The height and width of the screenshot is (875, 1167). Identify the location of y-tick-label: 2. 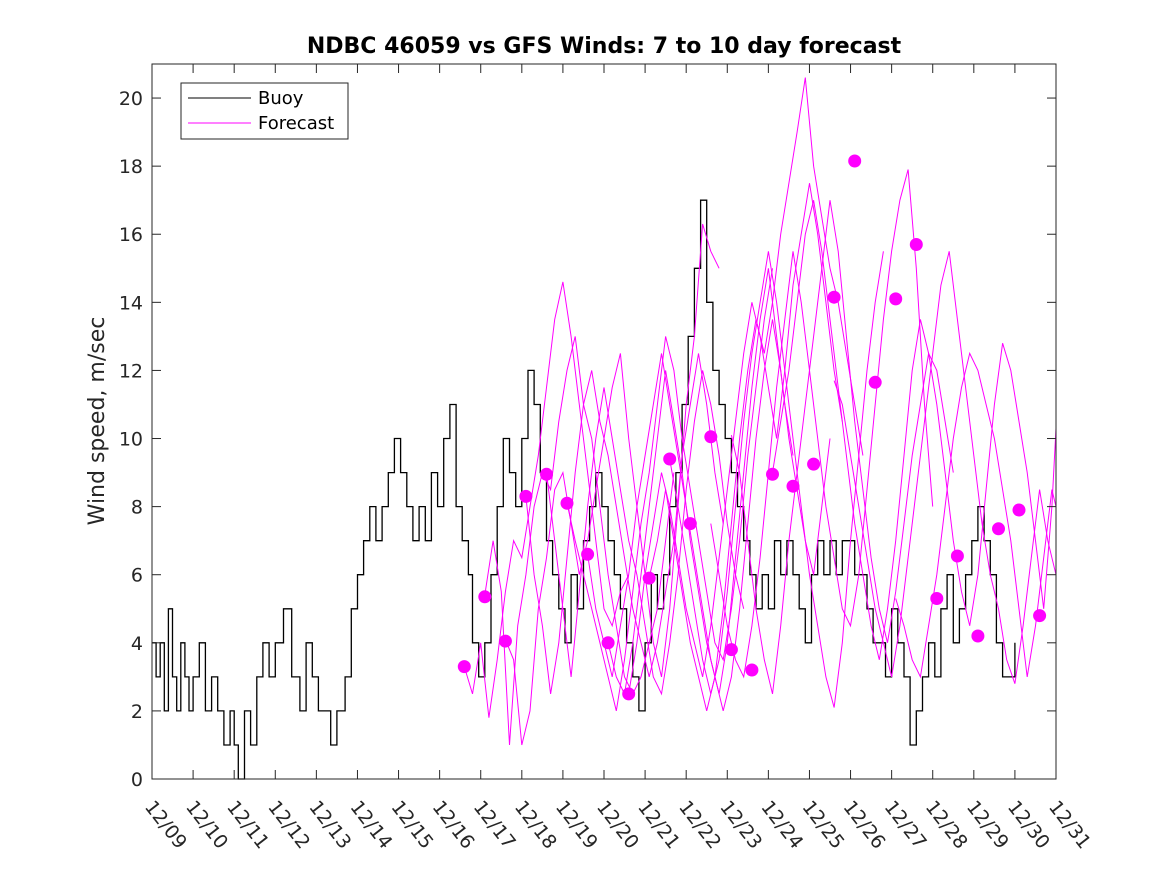
(137, 712).